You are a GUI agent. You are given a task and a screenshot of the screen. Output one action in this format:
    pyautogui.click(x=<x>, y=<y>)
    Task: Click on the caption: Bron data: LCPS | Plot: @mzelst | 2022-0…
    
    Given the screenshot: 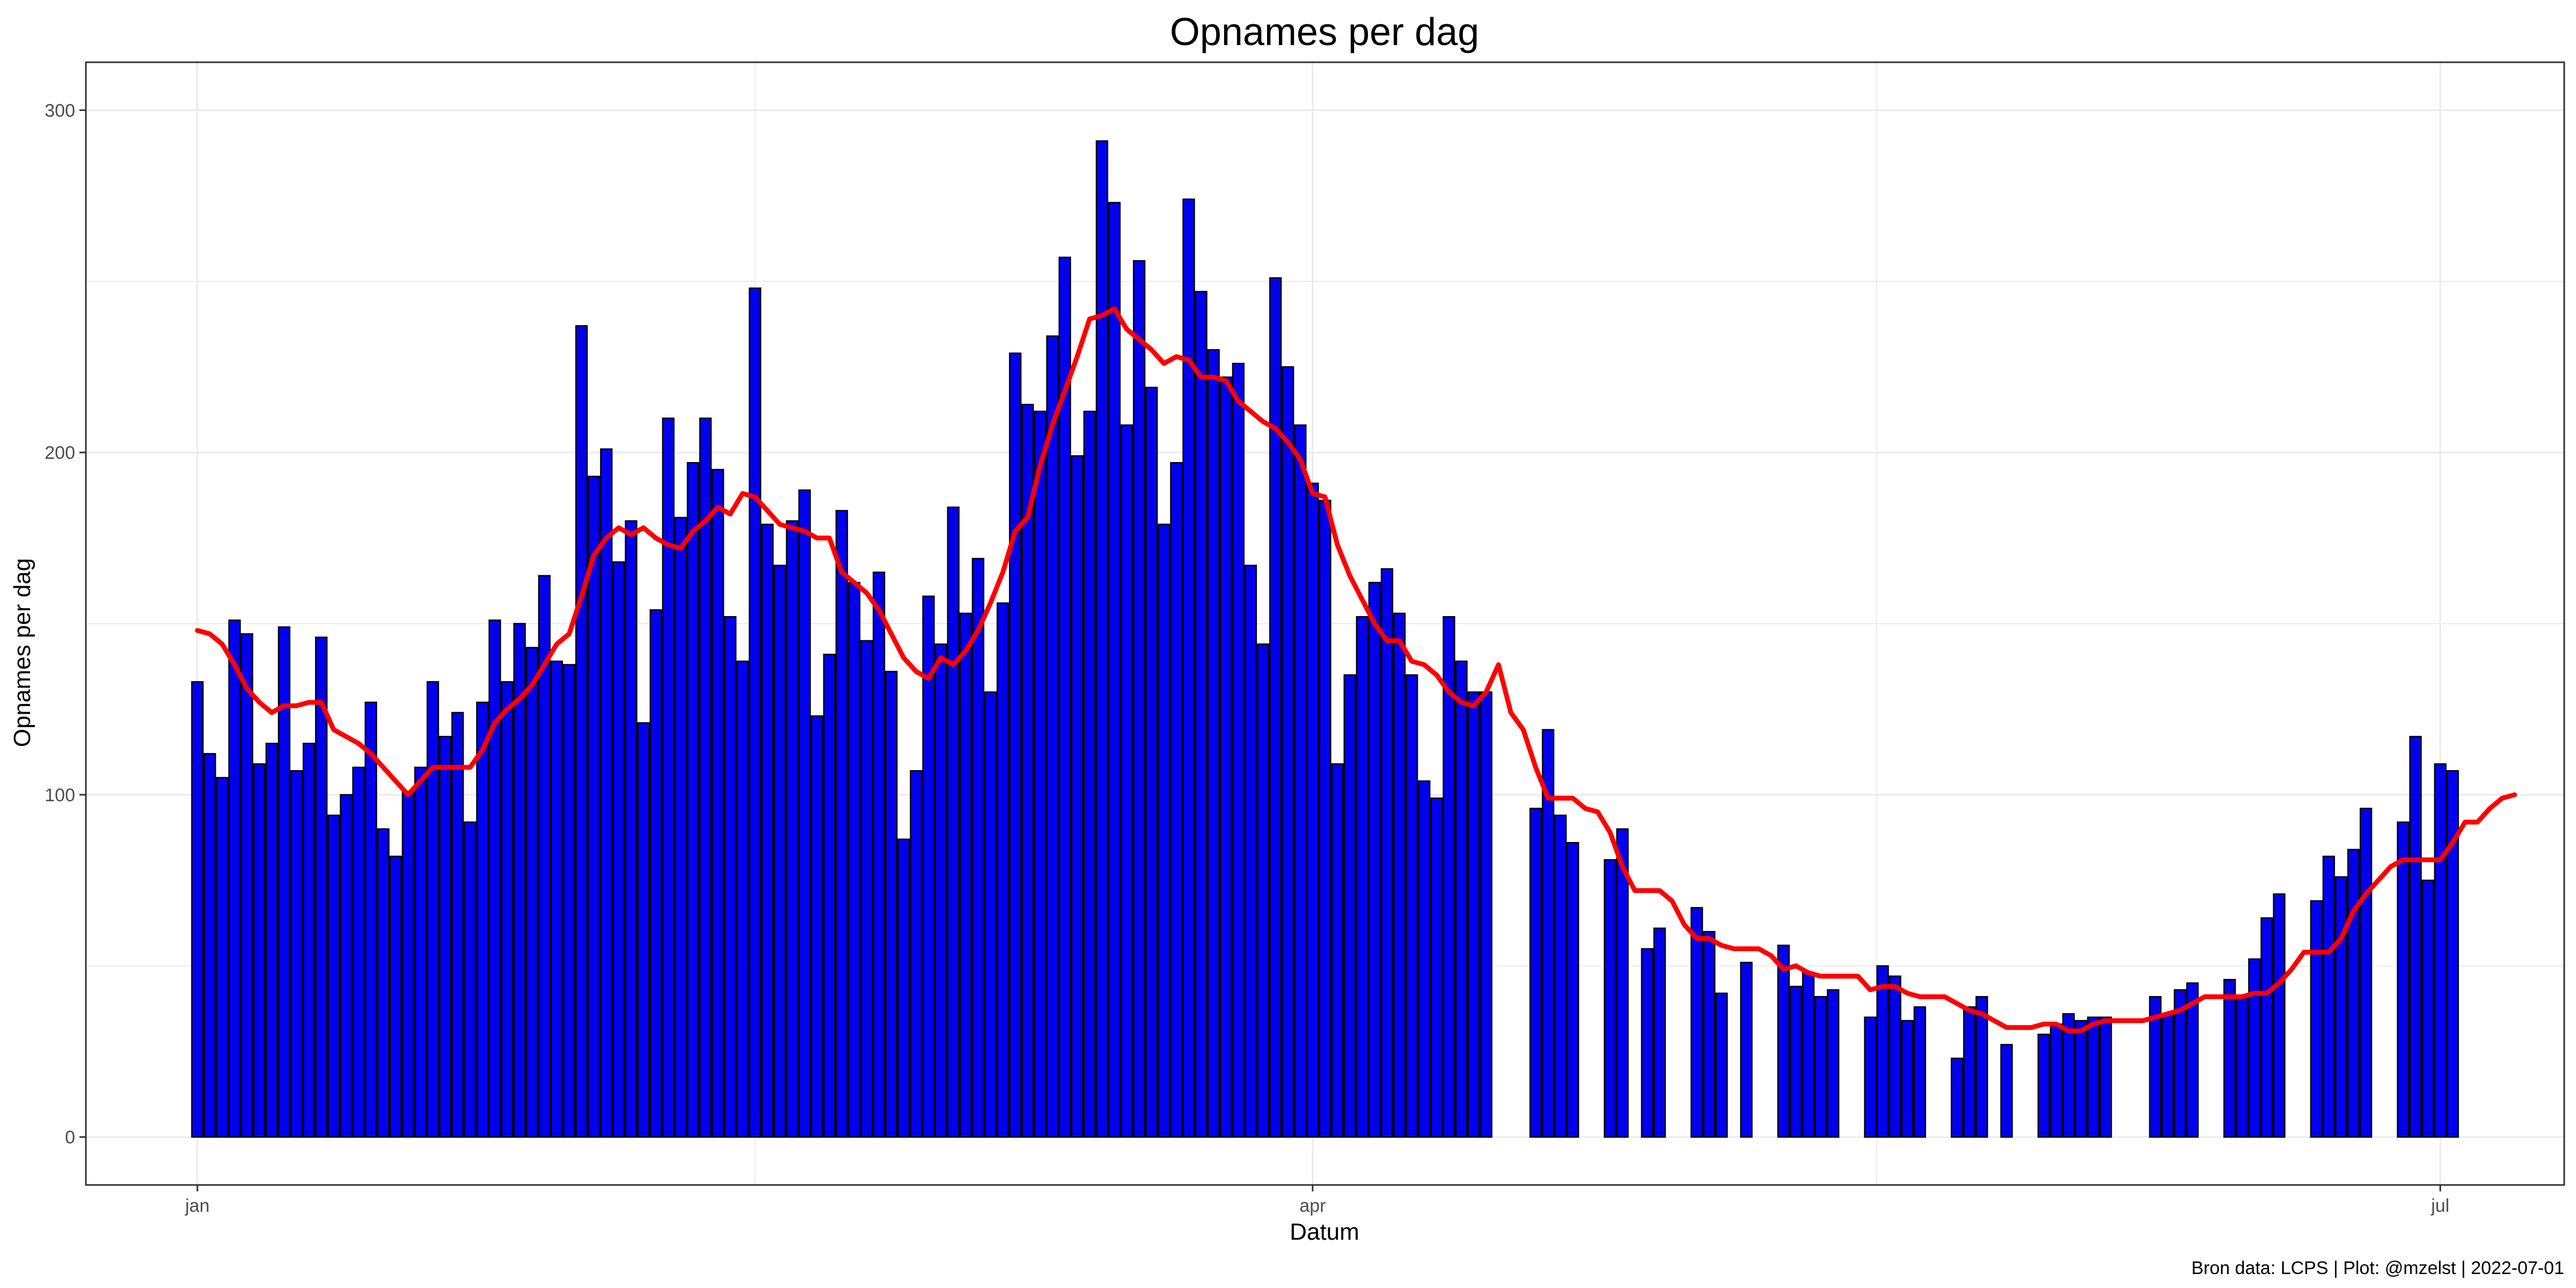 What is the action you would take?
    pyautogui.click(x=2377, y=1268)
    